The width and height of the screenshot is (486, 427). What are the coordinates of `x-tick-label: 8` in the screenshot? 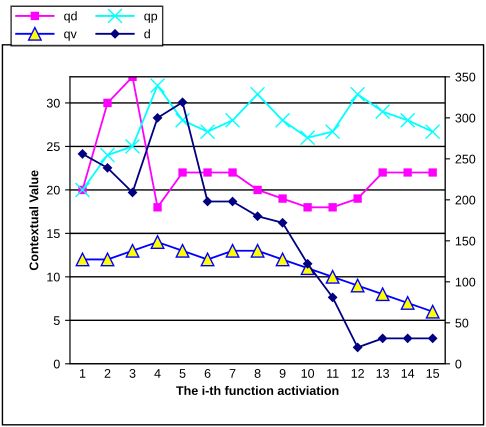 It's located at (257, 373).